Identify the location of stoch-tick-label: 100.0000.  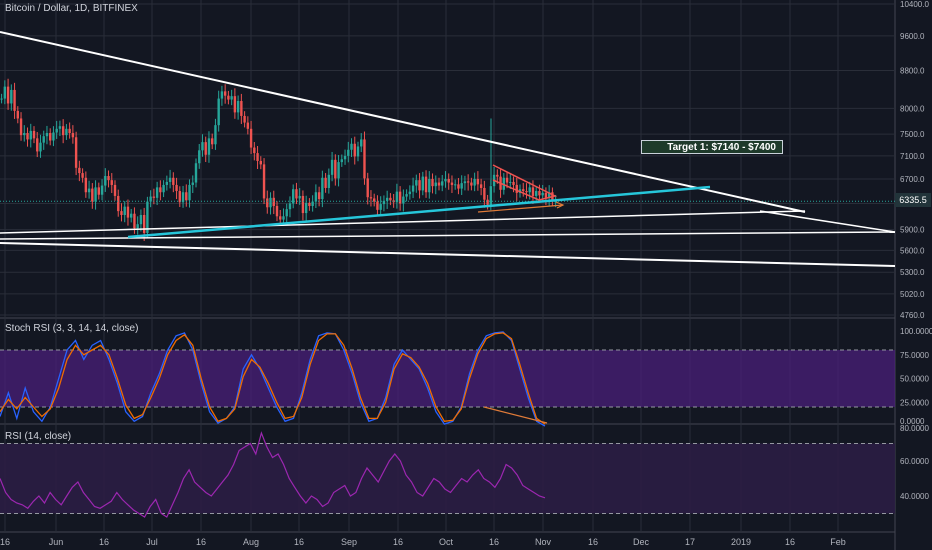
(916, 331).